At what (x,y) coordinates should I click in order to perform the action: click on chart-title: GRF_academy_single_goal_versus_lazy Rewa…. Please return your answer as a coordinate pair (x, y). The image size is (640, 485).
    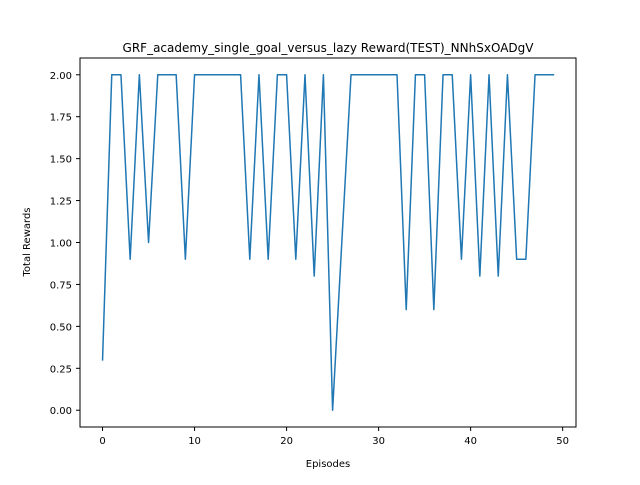
    Looking at the image, I should click on (329, 48).